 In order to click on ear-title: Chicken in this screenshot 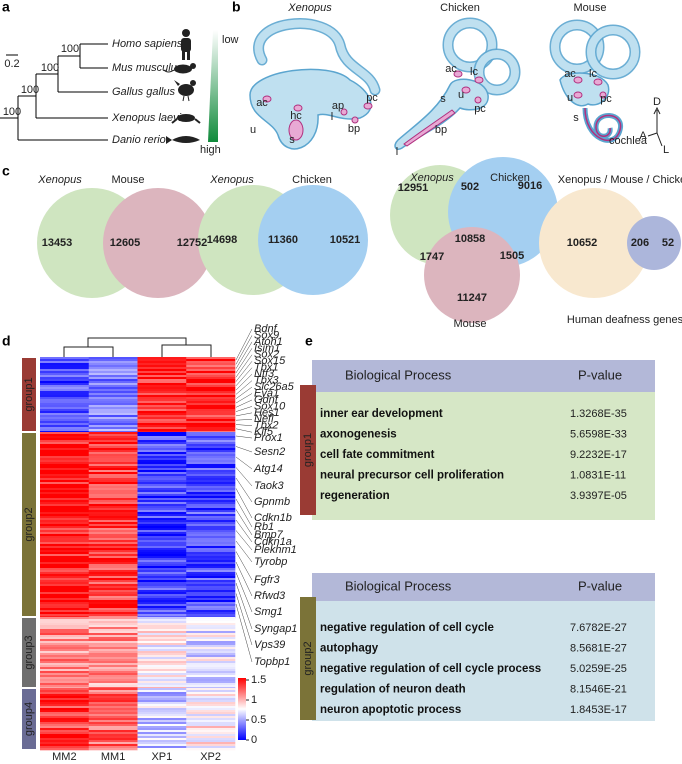, I will do `click(460, 8)`.